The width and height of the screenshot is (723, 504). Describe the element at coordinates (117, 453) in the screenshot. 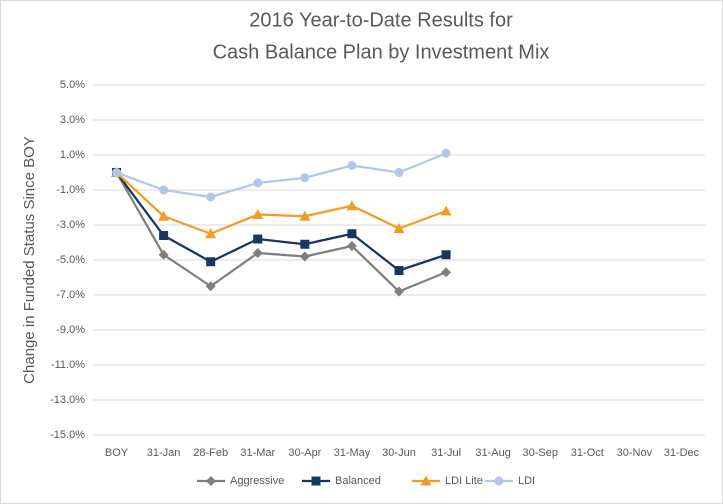

I see `x-tick-label: BOY` at that location.